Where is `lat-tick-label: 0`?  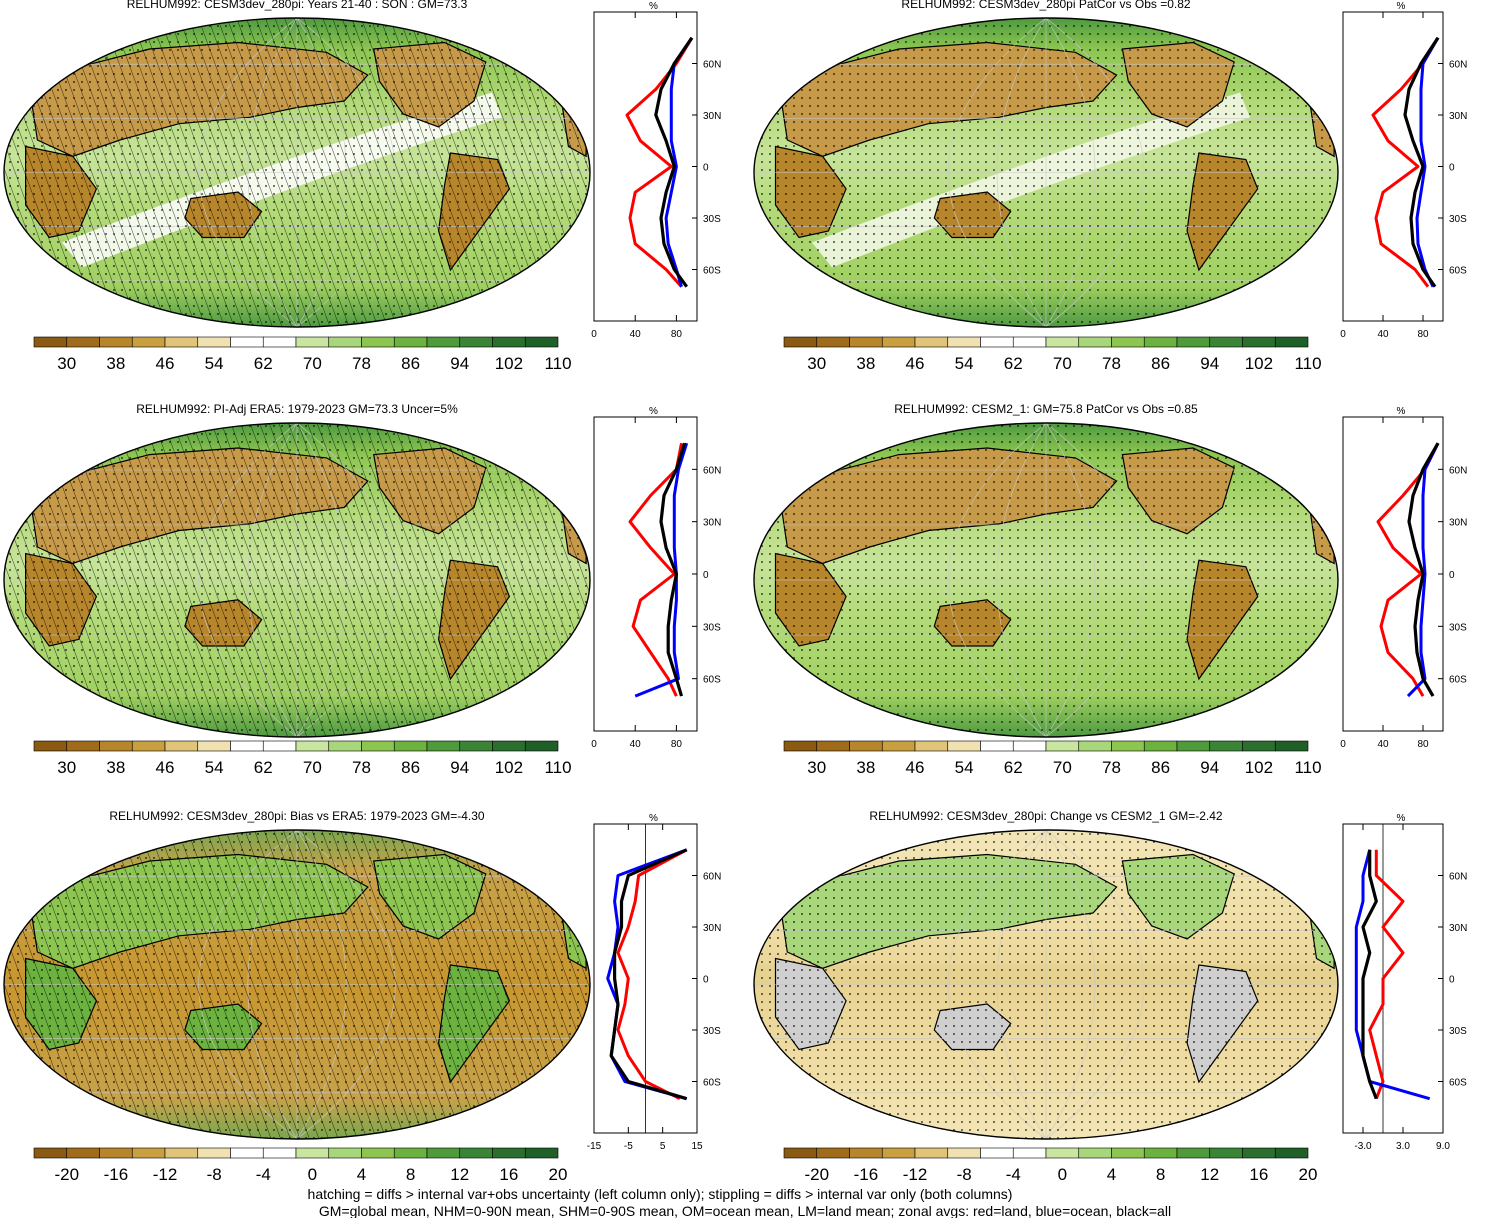 lat-tick-label: 0 is located at coordinates (1452, 980).